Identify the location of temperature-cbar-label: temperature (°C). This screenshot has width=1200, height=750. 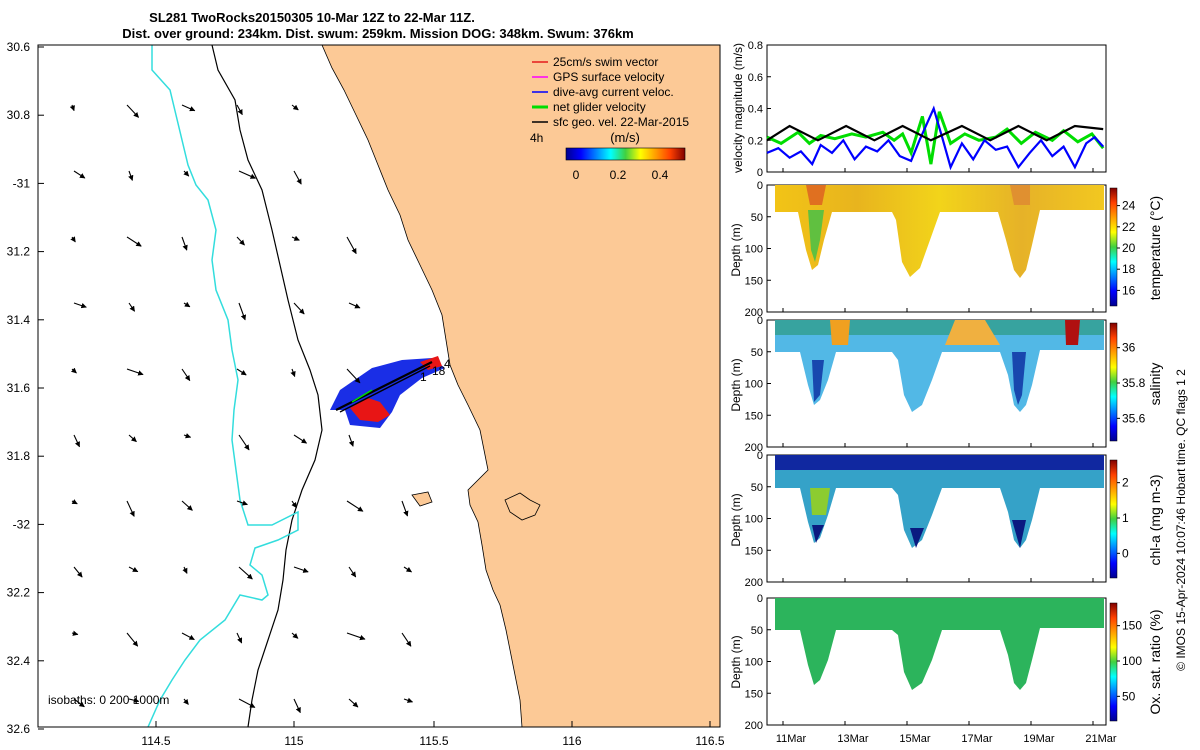
(1155, 248).